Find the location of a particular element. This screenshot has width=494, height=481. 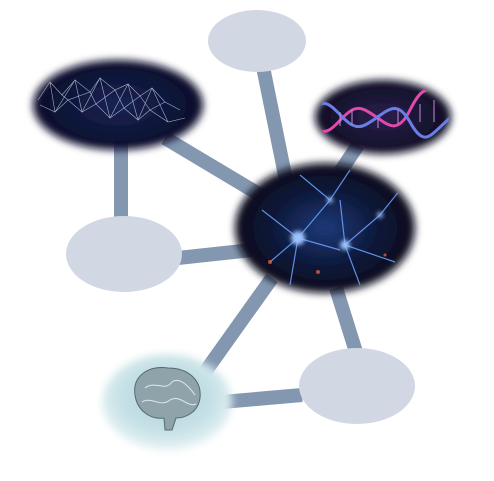

mesh is located at coordinates (111, 100).